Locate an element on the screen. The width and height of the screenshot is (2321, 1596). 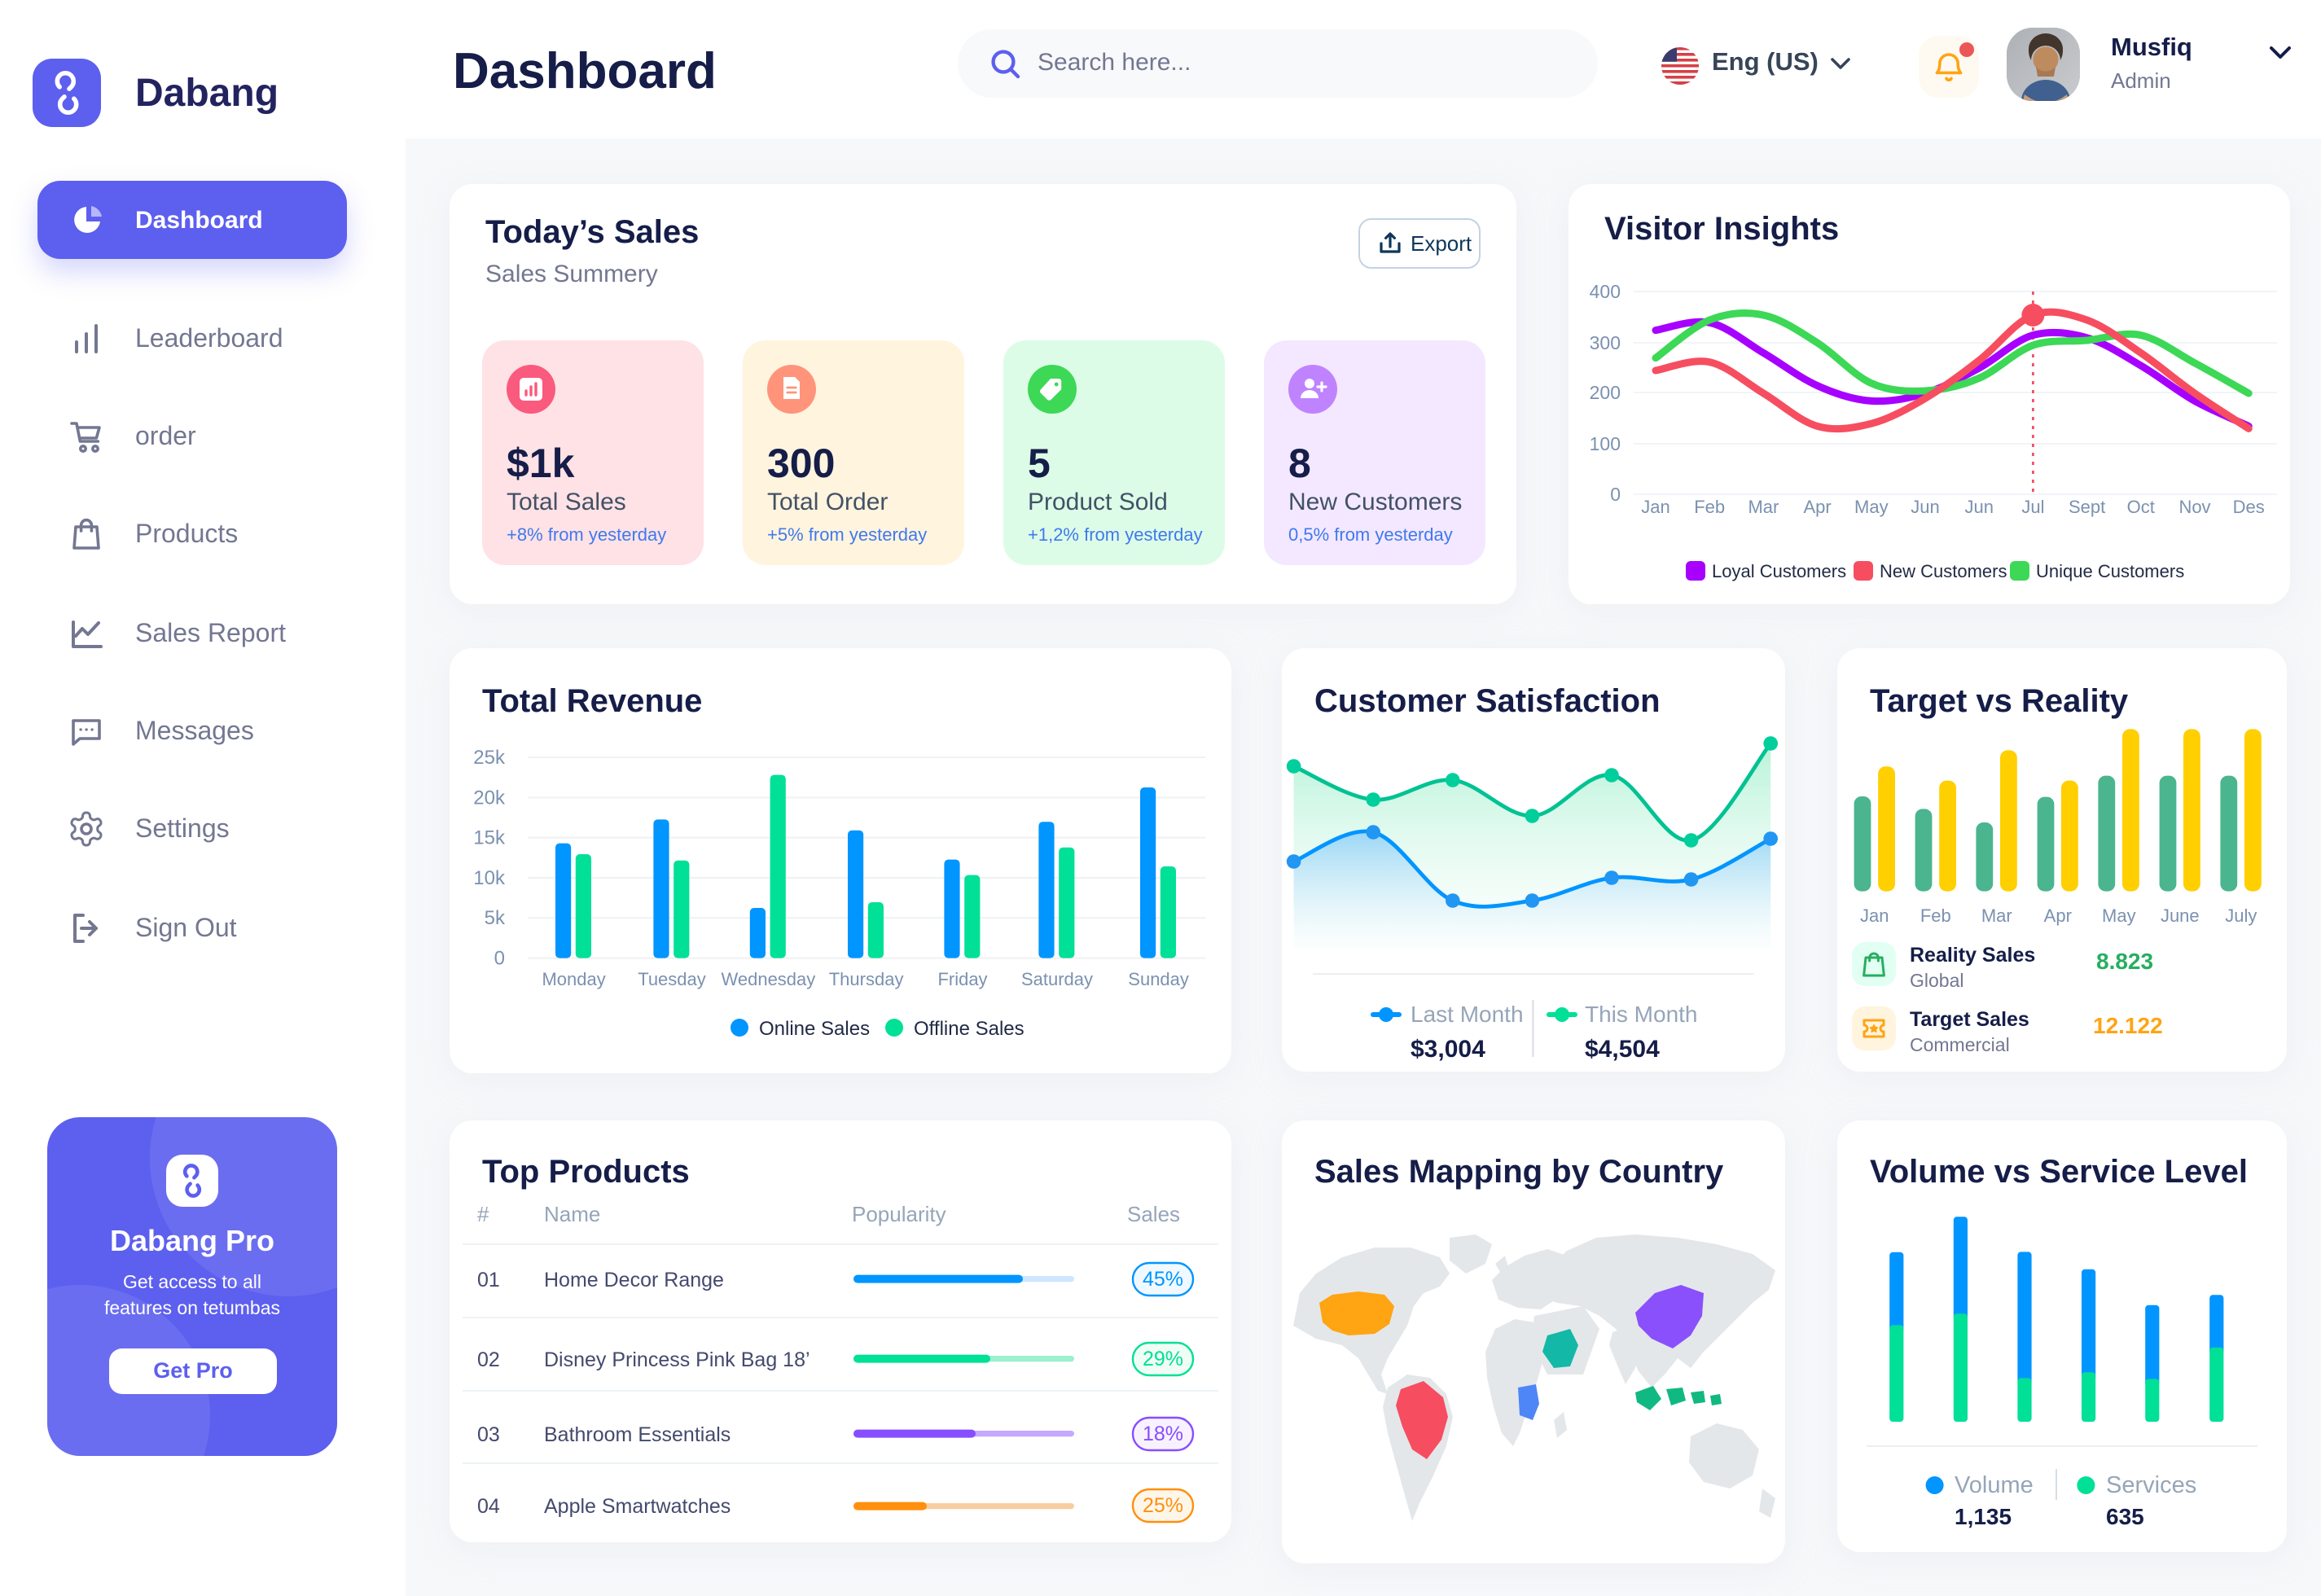
svg-text: Bathroom Essentials is located at coordinates (637, 1434).